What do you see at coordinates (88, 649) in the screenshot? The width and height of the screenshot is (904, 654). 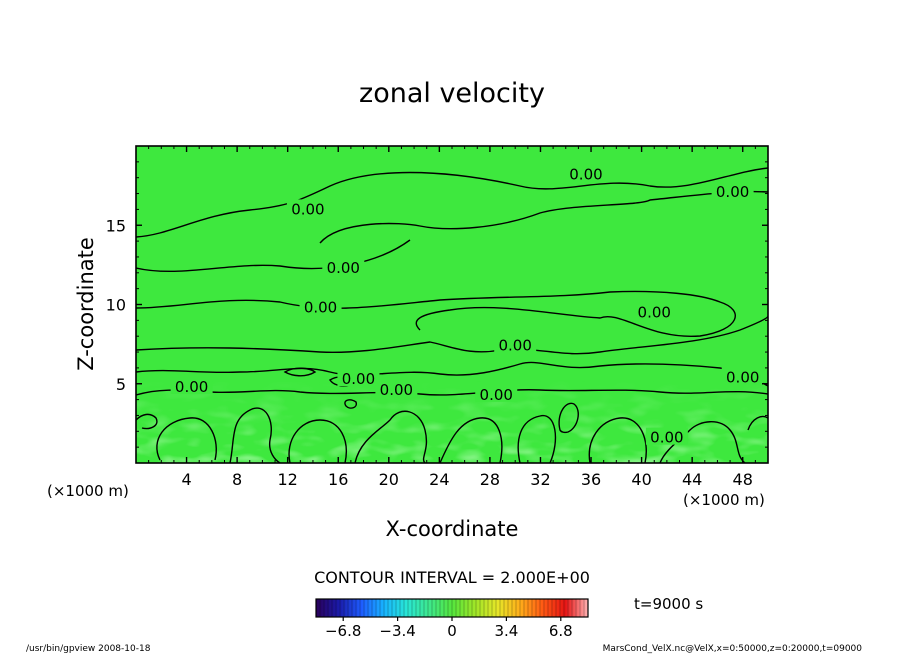 I see `footer-left: /usr/bin/gpview 2008-10-18` at bounding box center [88, 649].